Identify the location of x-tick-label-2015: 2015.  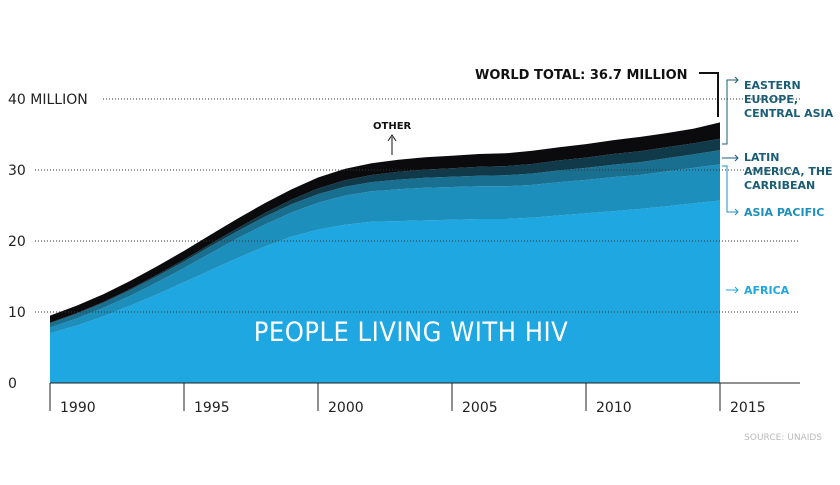
(748, 408).